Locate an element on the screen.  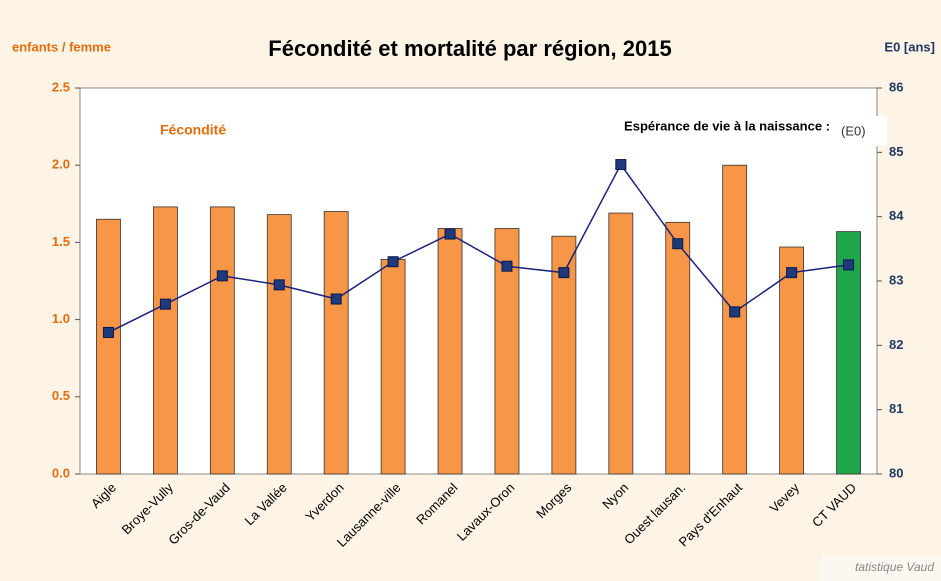
x-tick-label: Aigle is located at coordinates (103, 495).